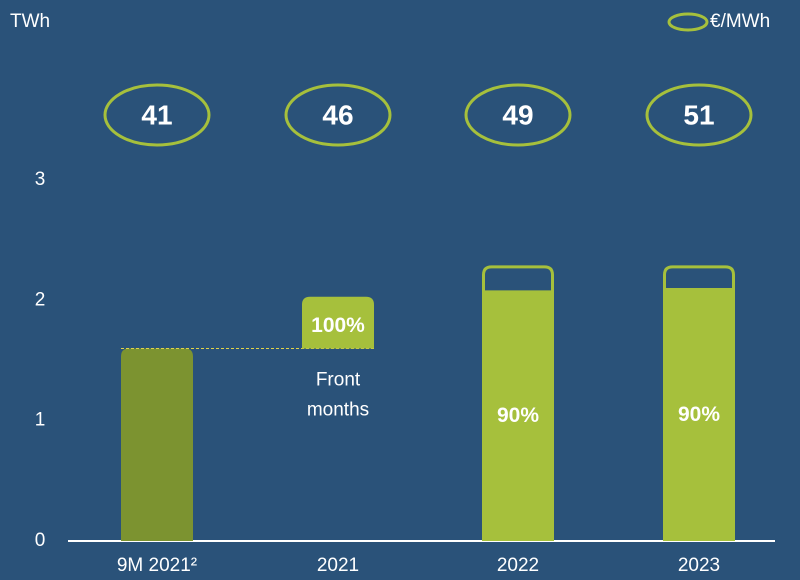 The height and width of the screenshot is (580, 800). I want to click on x-tick-label: 2021, so click(338, 565).